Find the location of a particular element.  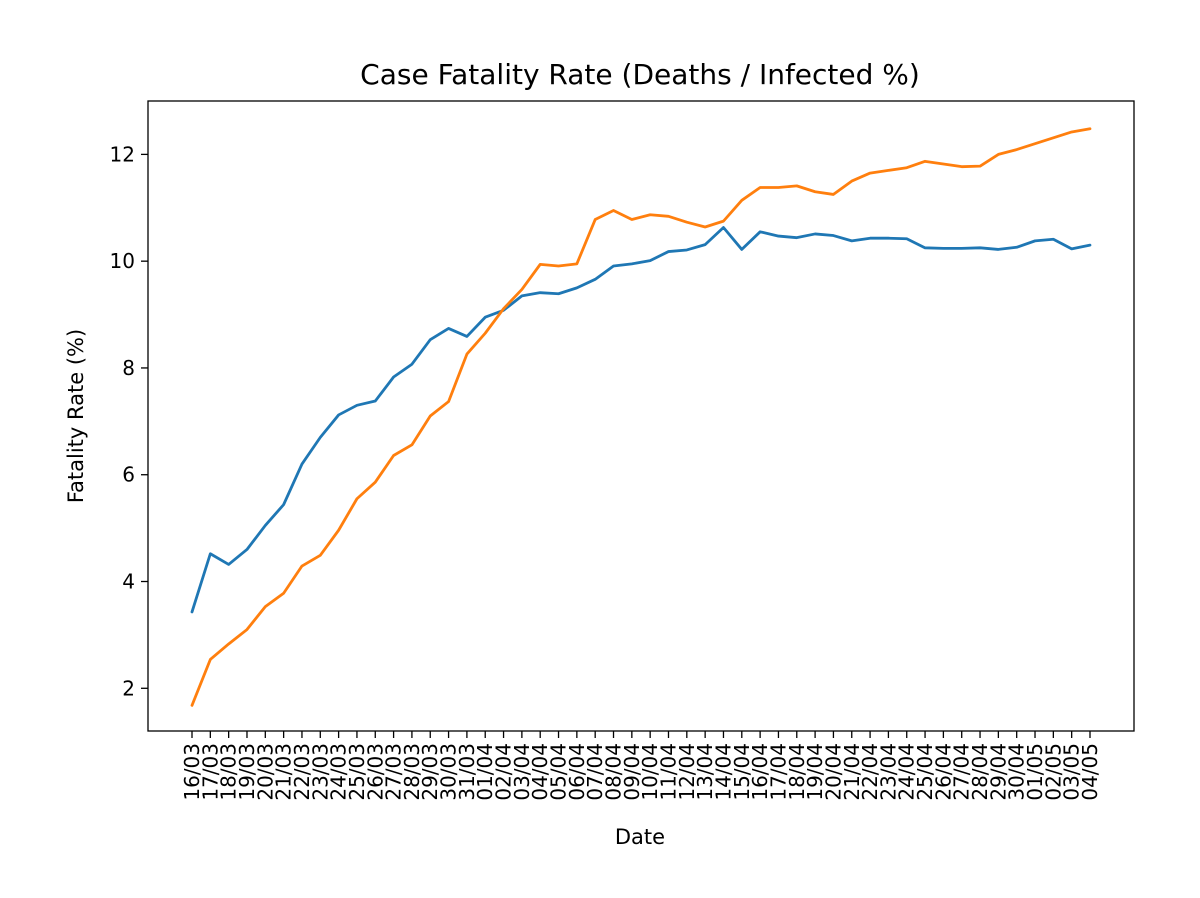

x-tick-label: 01/05 is located at coordinates (1035, 772).